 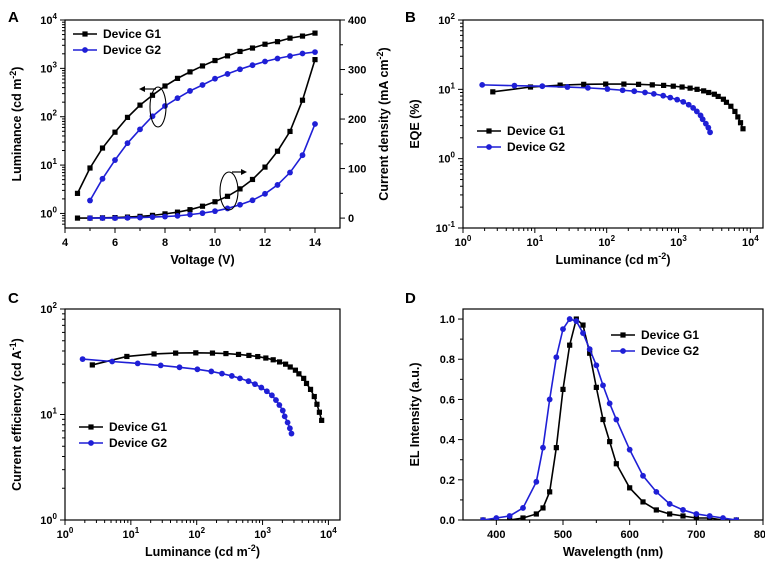 What do you see at coordinates (202, 260) in the screenshot?
I see `x-axis-title: Voltage (V)` at bounding box center [202, 260].